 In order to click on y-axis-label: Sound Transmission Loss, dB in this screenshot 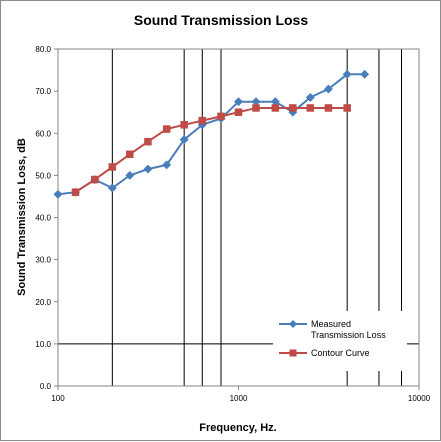, I will do `click(22, 217)`.